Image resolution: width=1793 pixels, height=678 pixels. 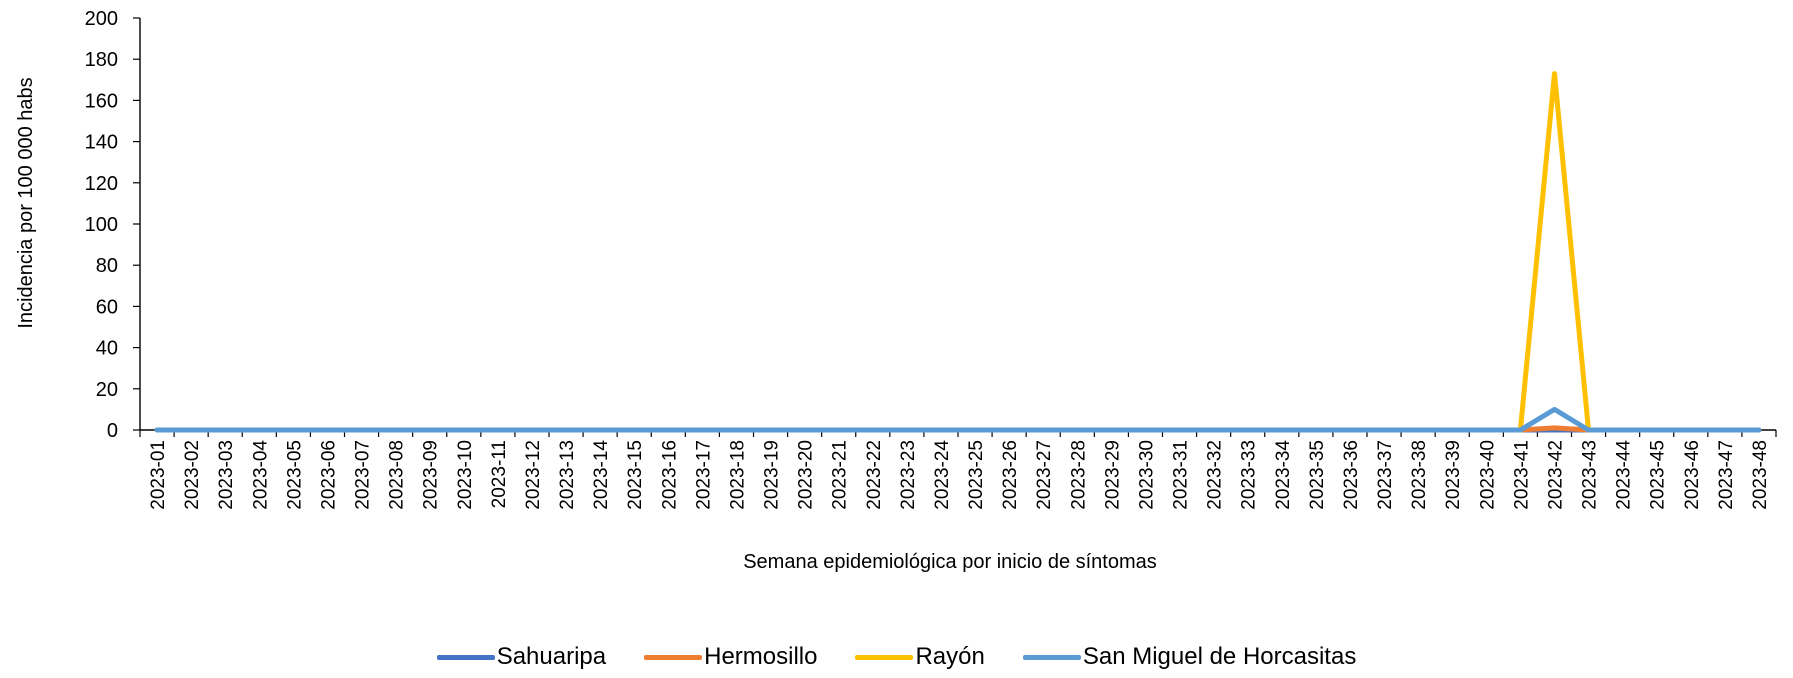 What do you see at coordinates (1760, 475) in the screenshot?
I see `x-tick-label: 2023-48` at bounding box center [1760, 475].